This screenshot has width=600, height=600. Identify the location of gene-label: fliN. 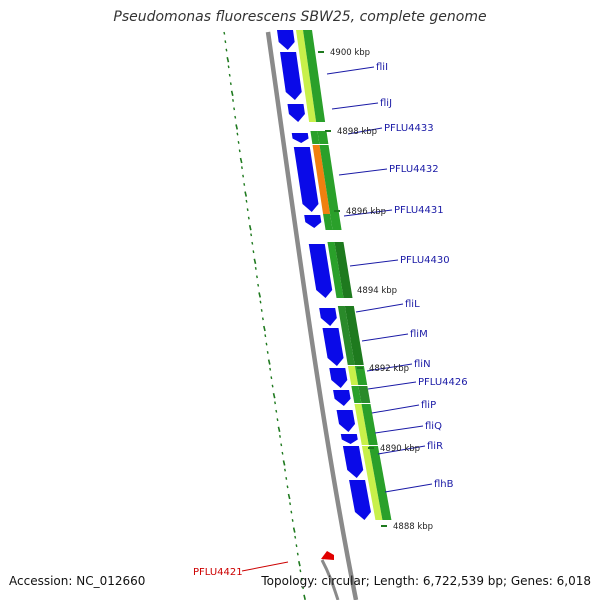
(422, 364).